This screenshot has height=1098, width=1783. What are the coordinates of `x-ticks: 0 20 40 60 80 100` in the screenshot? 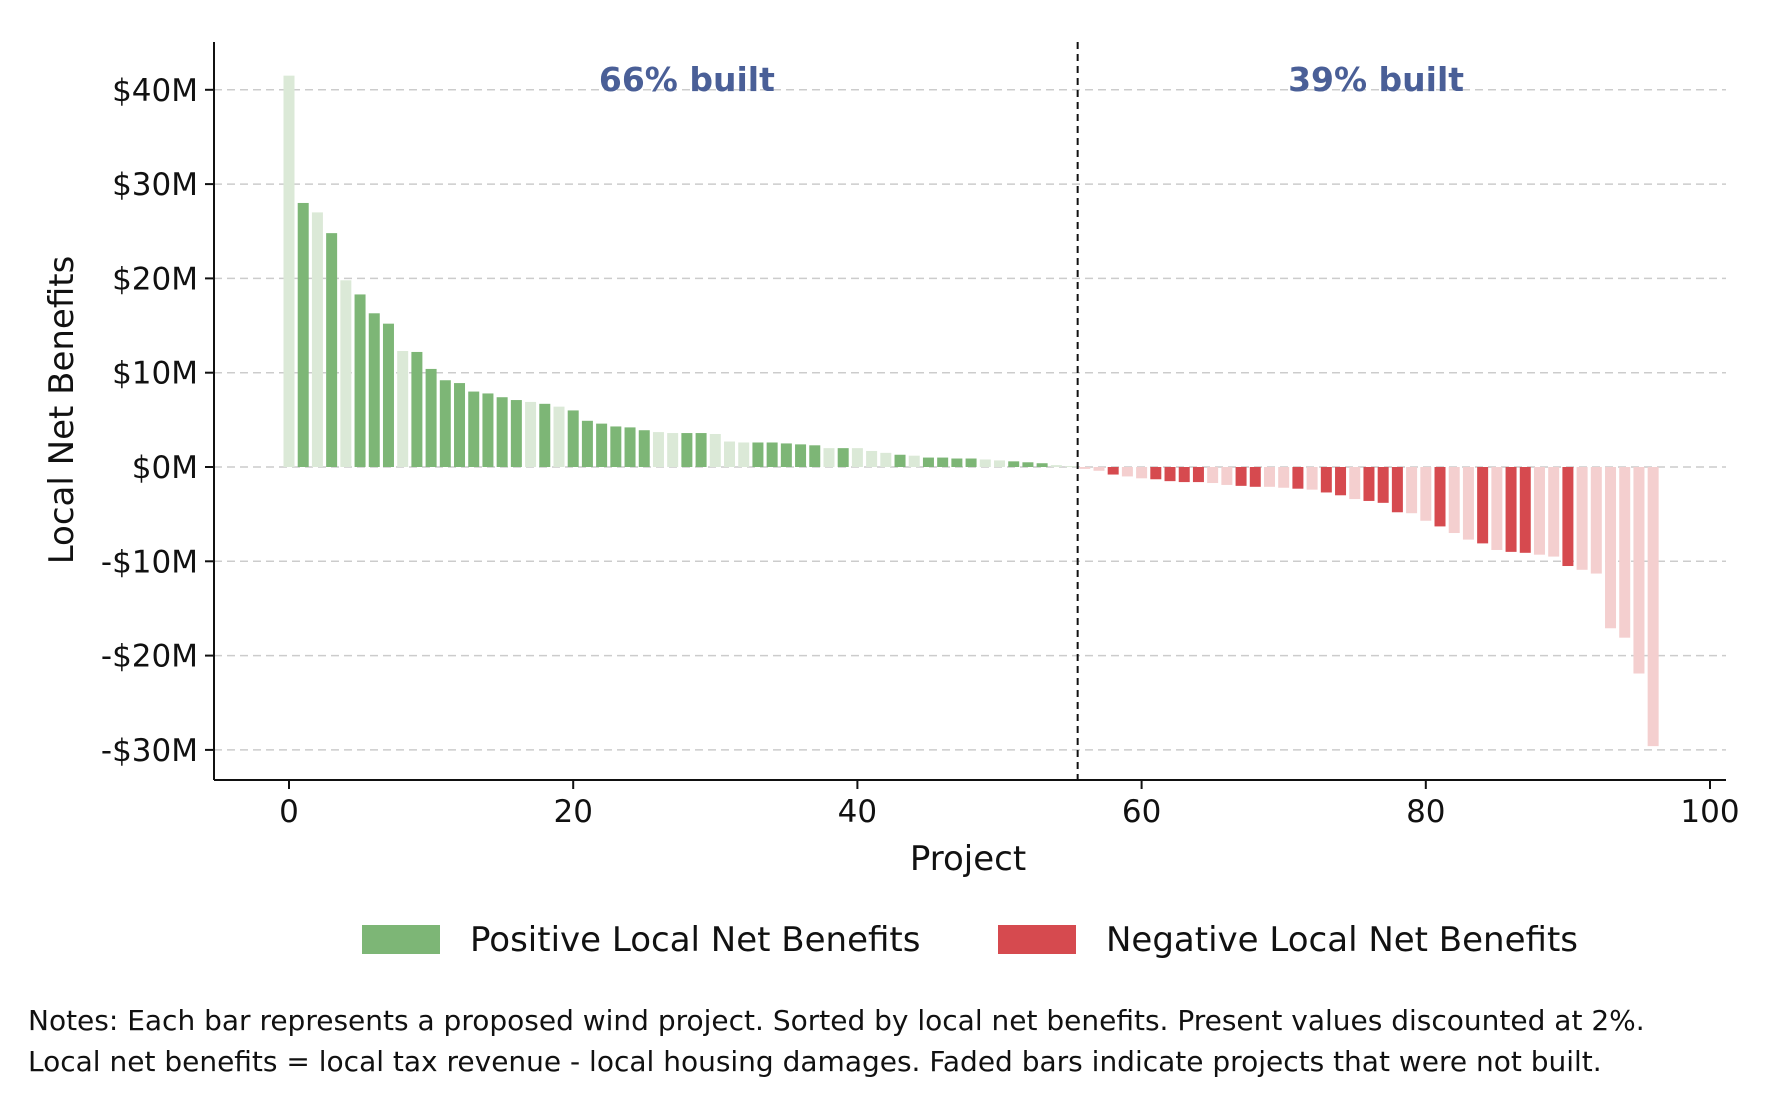 It's located at (1009, 805).